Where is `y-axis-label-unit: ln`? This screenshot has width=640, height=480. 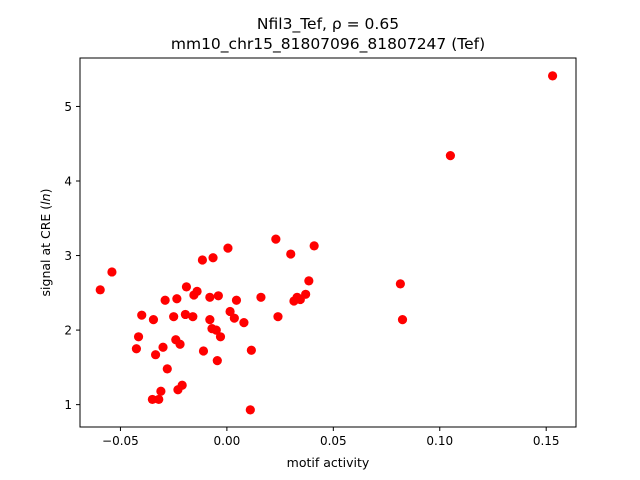 y-axis-label-unit: ln is located at coordinates (45, 198).